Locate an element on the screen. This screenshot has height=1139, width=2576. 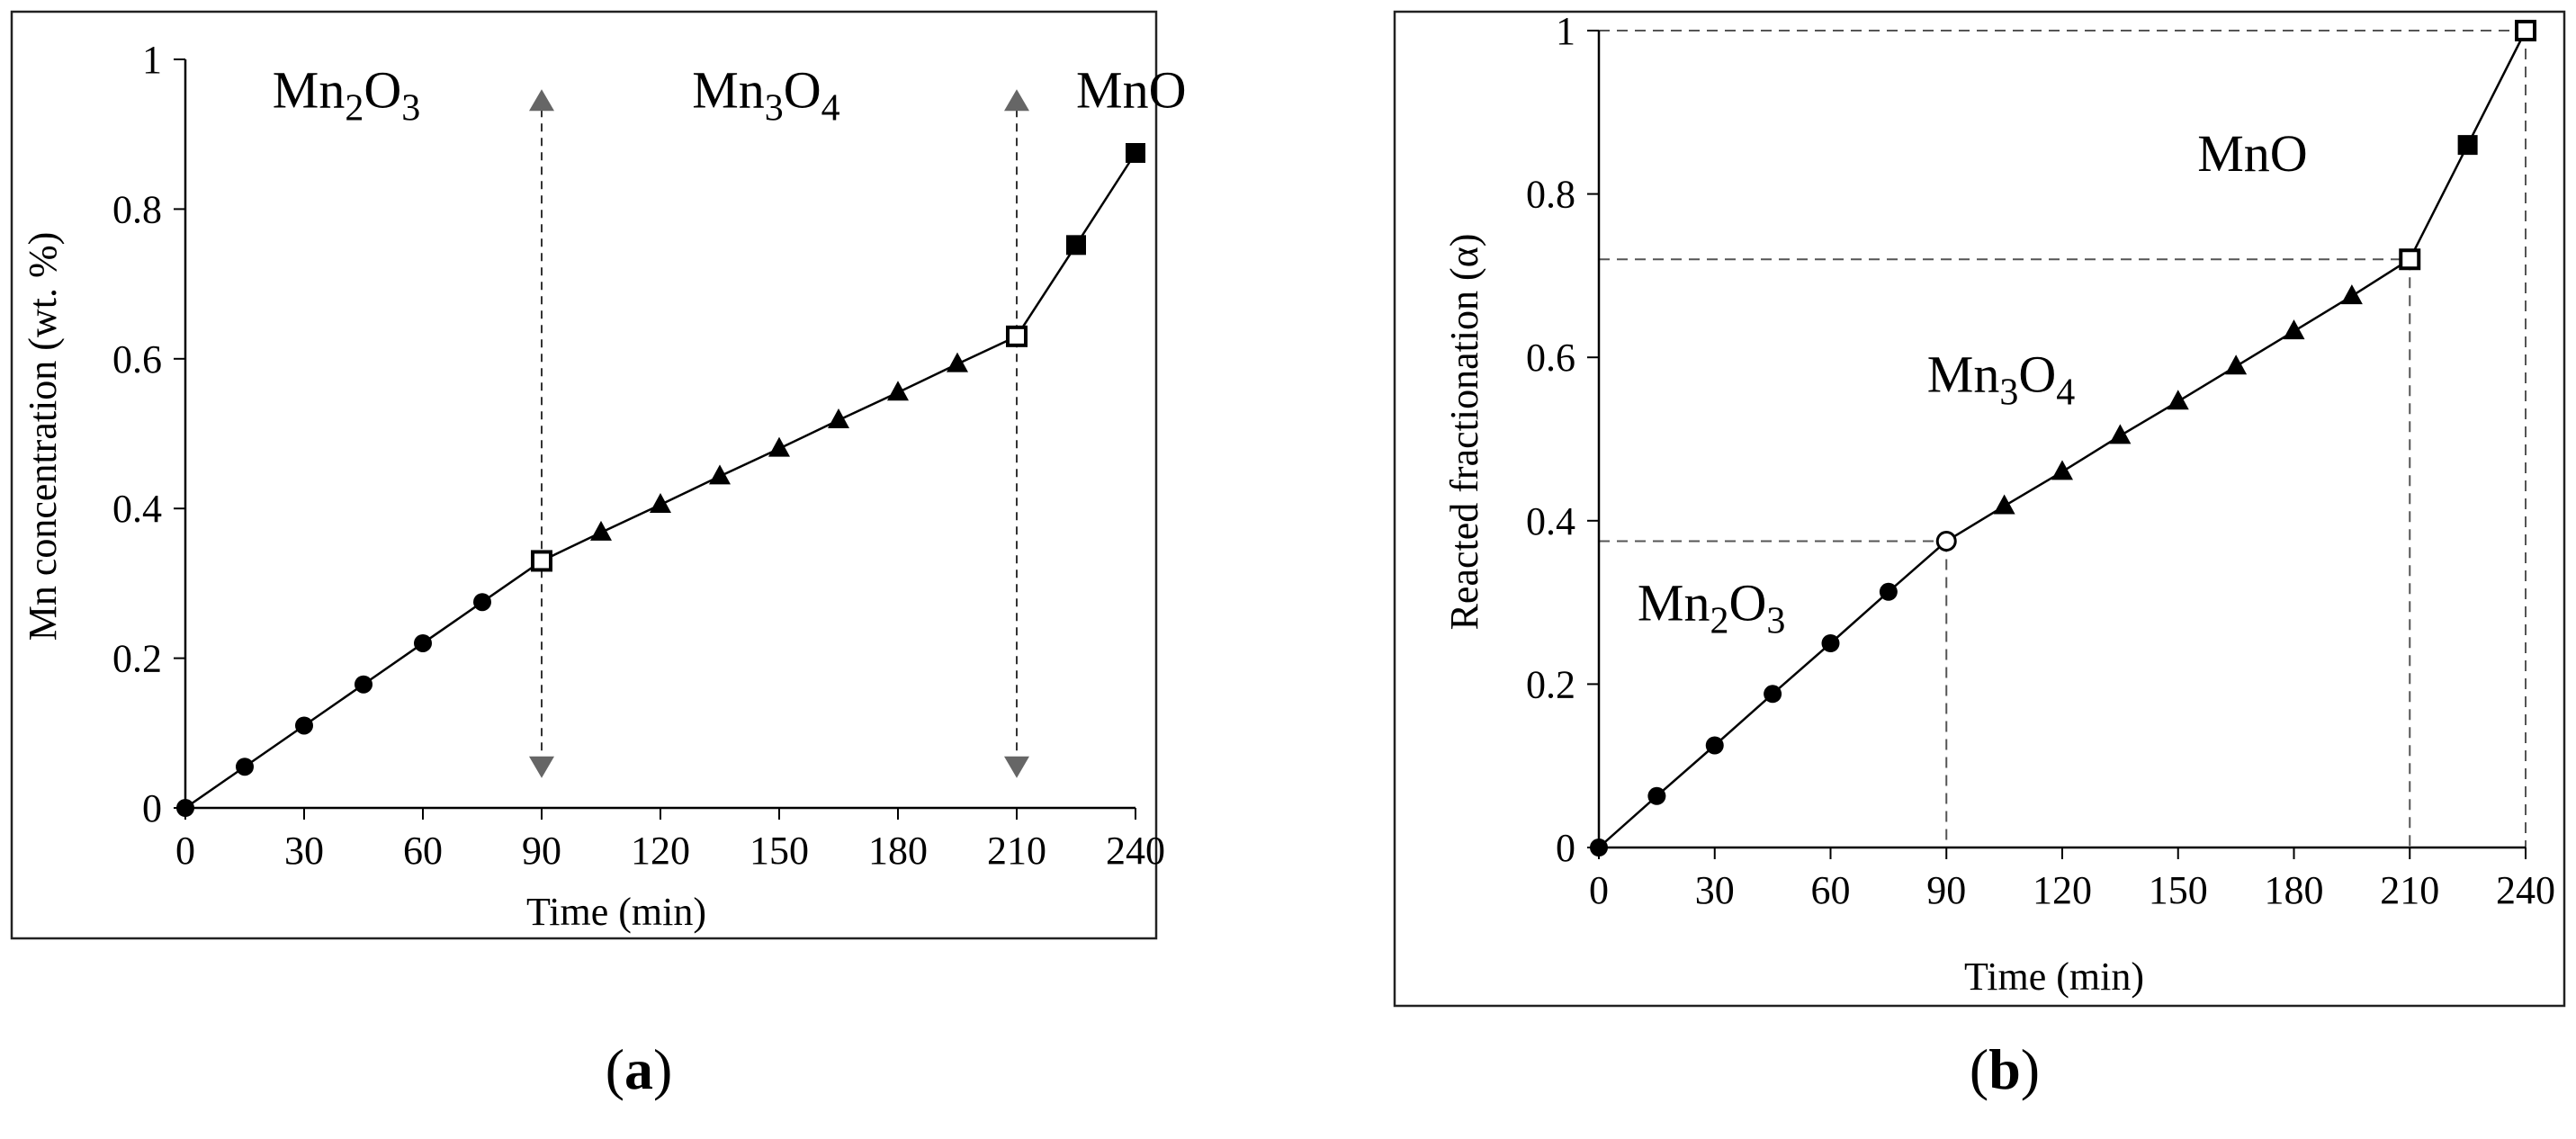
panel-b-phase-label: MnO is located at coordinates (2252, 153).